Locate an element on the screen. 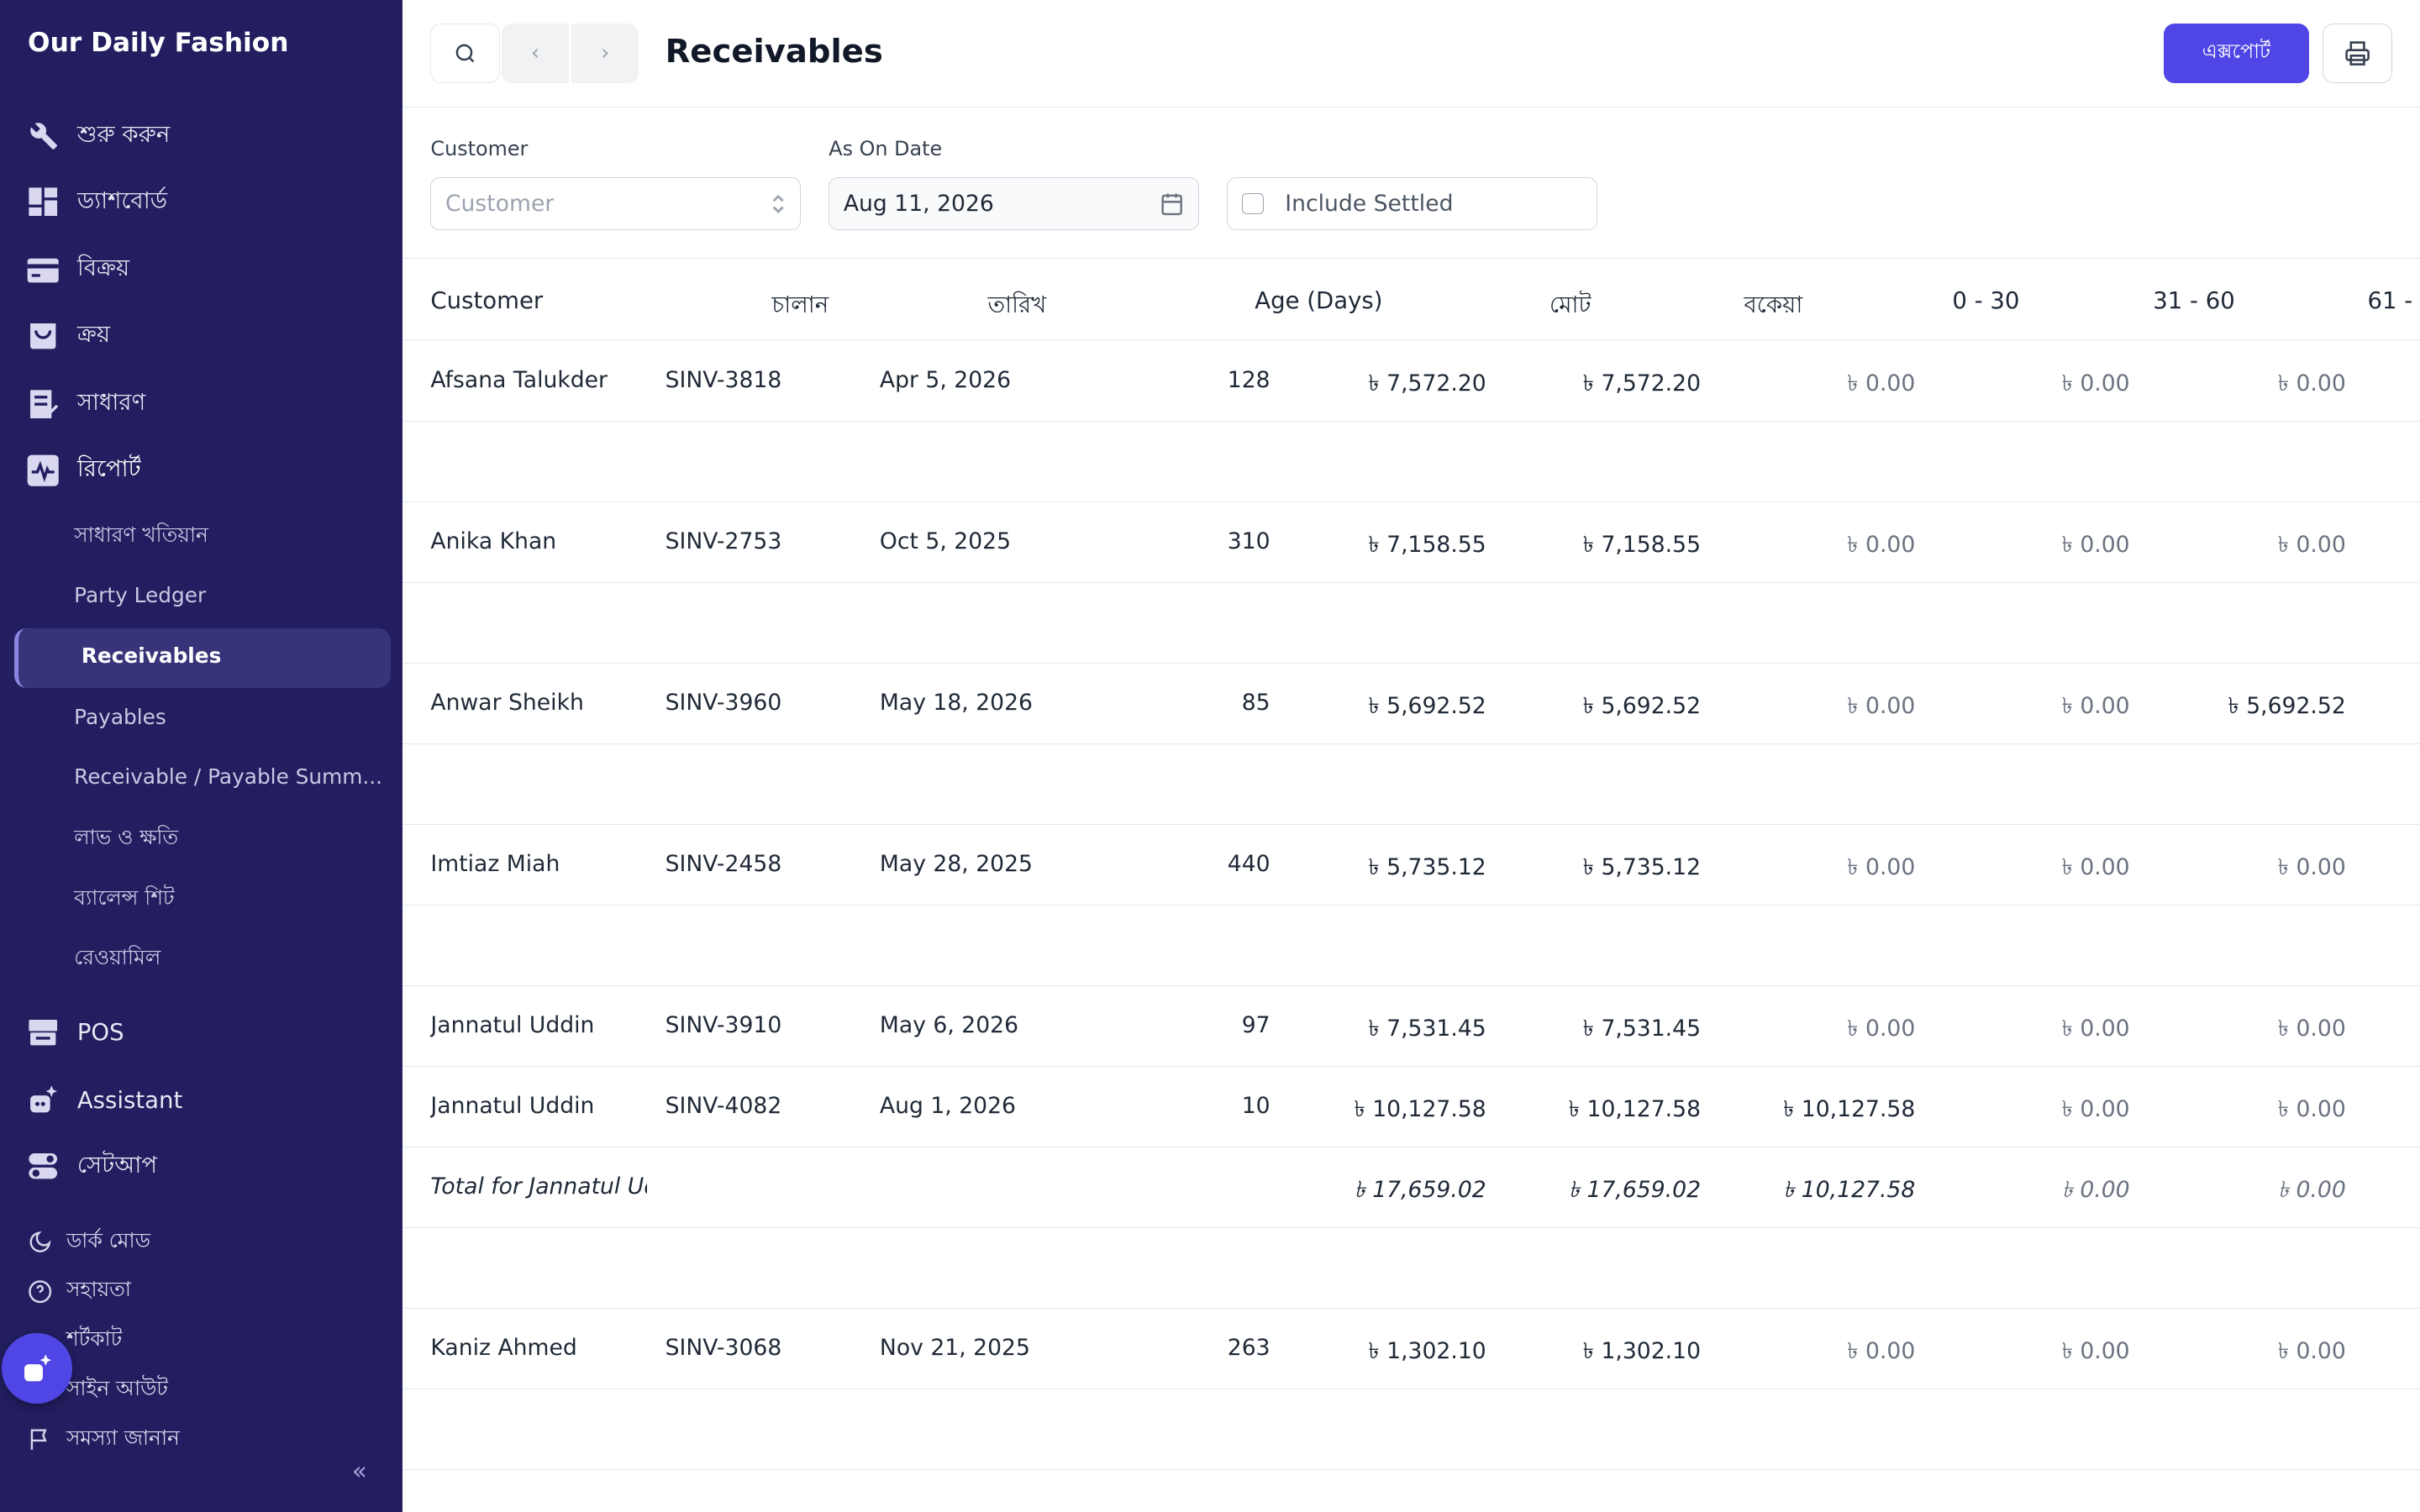 This screenshot has width=2420, height=1512. cell-invoice: SINV-3068 is located at coordinates (723, 1347).